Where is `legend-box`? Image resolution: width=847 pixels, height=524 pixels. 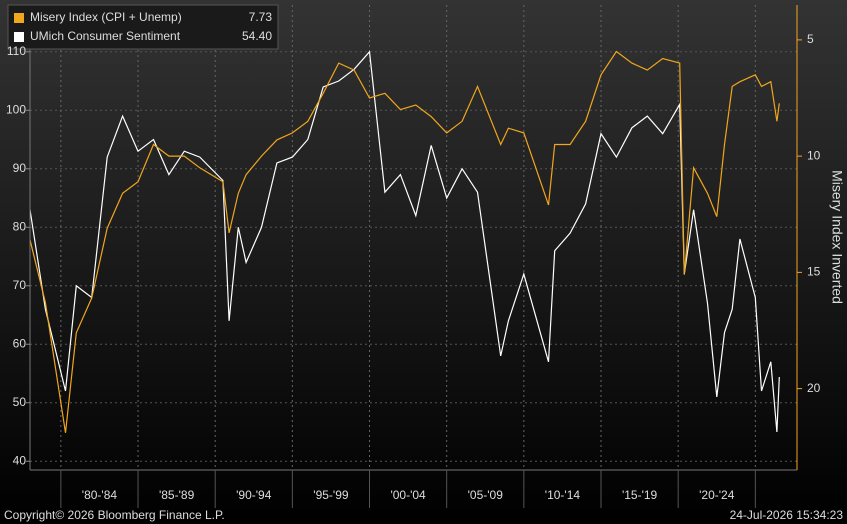 legend-box is located at coordinates (143, 27).